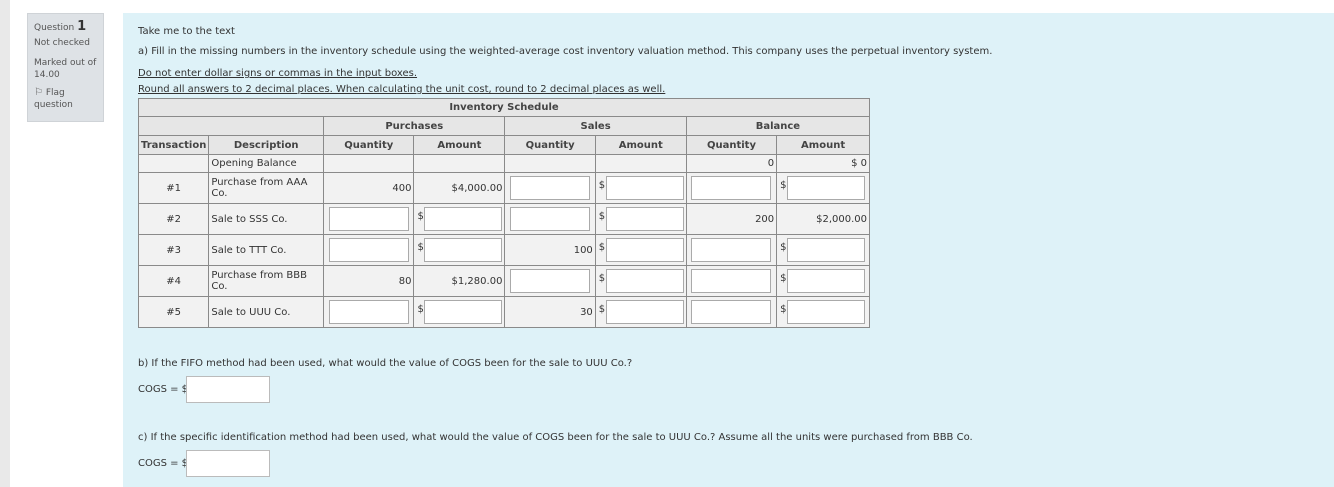  I want to click on question-state: Not checked, so click(62, 43).